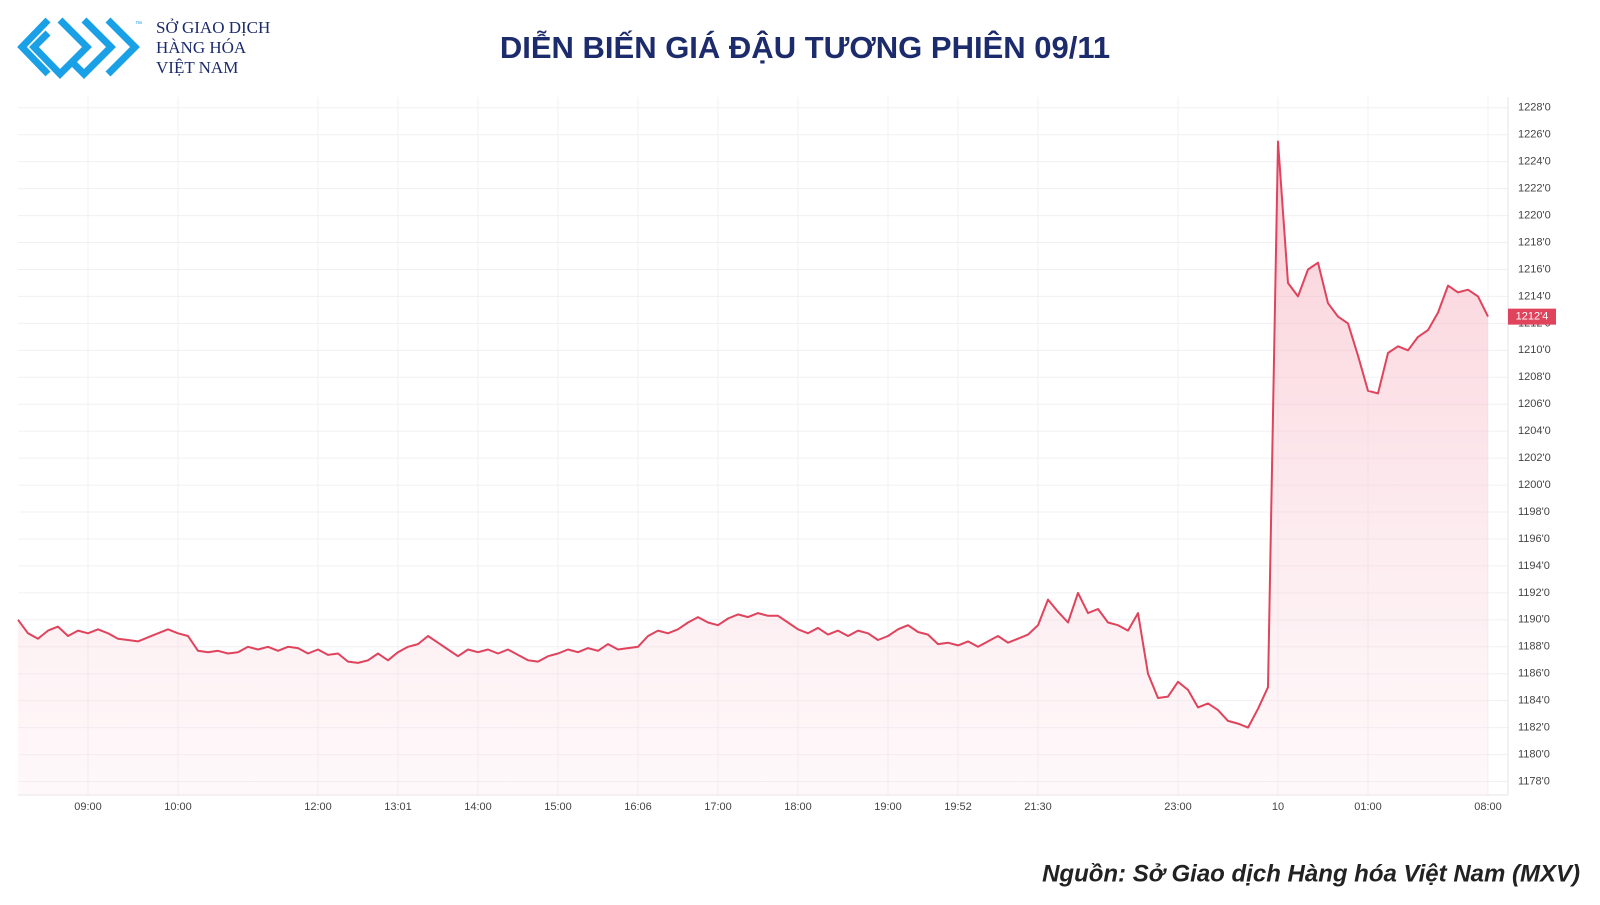 The height and width of the screenshot is (905, 1600). Describe the element at coordinates (1534, 593) in the screenshot. I see `y-tick-label: 1192'0` at that location.